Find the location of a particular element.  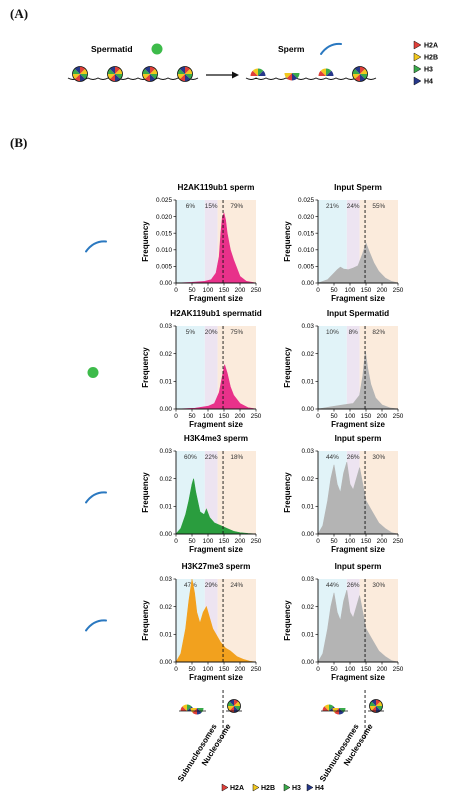

panel-a-schematic: Spermatid Sperm H2A H2B H3 H4 is located at coordinates (252, 63).